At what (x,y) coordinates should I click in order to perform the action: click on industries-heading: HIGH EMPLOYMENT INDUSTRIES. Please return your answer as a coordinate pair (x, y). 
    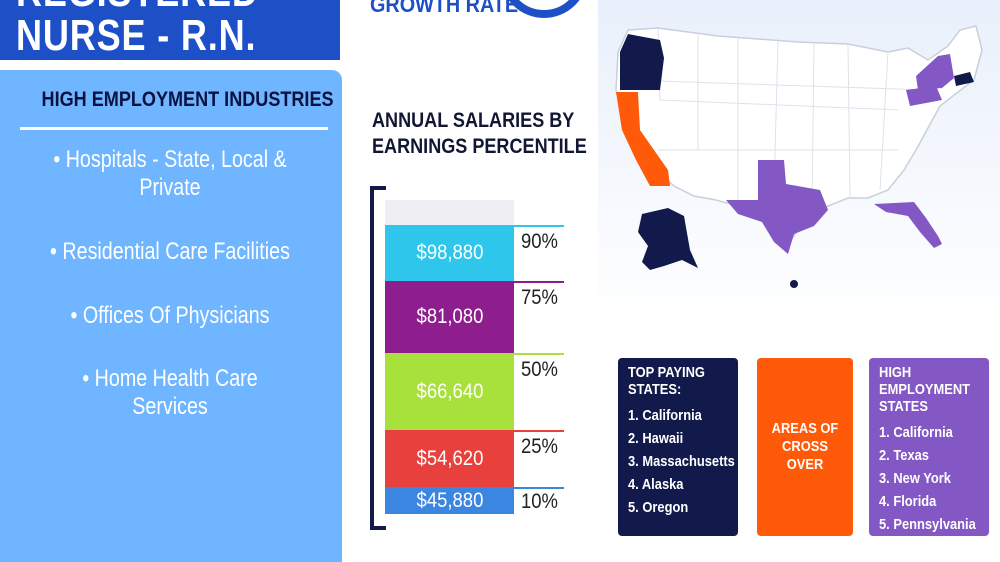
    Looking at the image, I should click on (187, 99).